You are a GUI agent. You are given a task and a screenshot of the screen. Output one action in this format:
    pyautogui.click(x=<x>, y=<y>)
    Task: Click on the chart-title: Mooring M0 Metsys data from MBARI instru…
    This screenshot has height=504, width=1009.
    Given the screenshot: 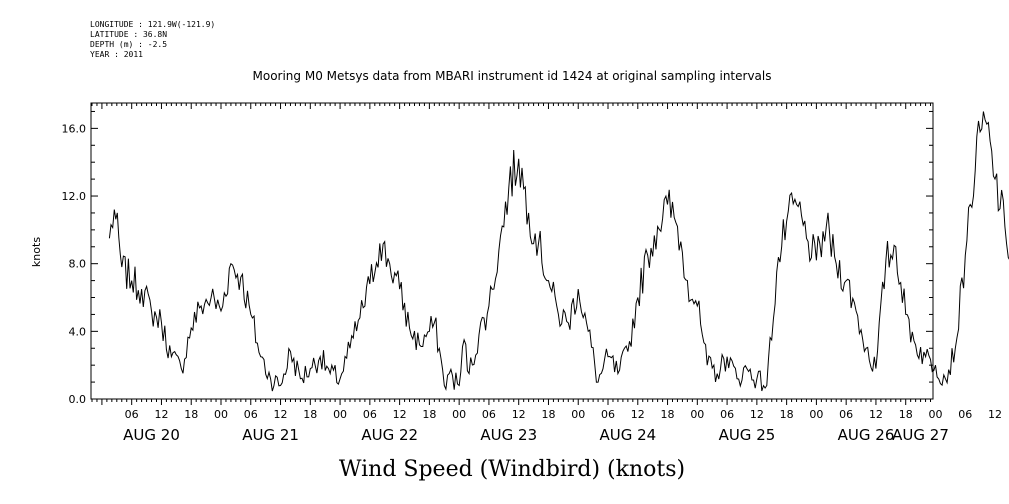 What is the action you would take?
    pyautogui.click(x=512, y=76)
    